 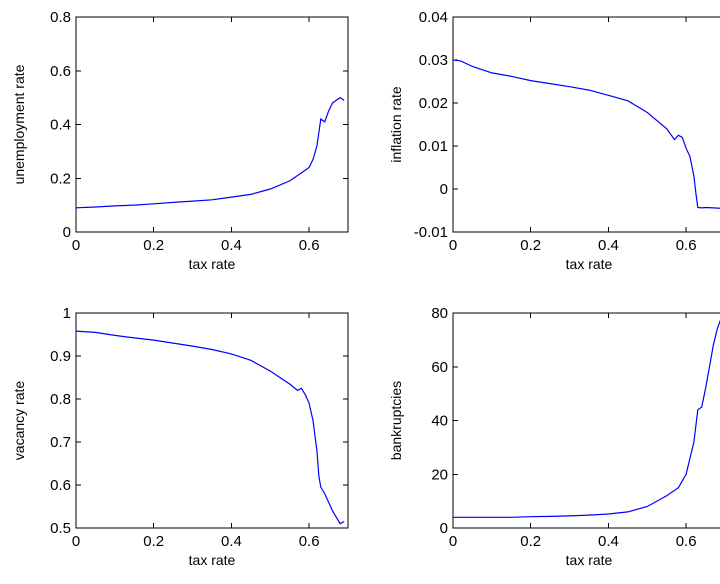 What do you see at coordinates (439, 421) in the screenshot?
I see `y-tick-label: 40` at bounding box center [439, 421].